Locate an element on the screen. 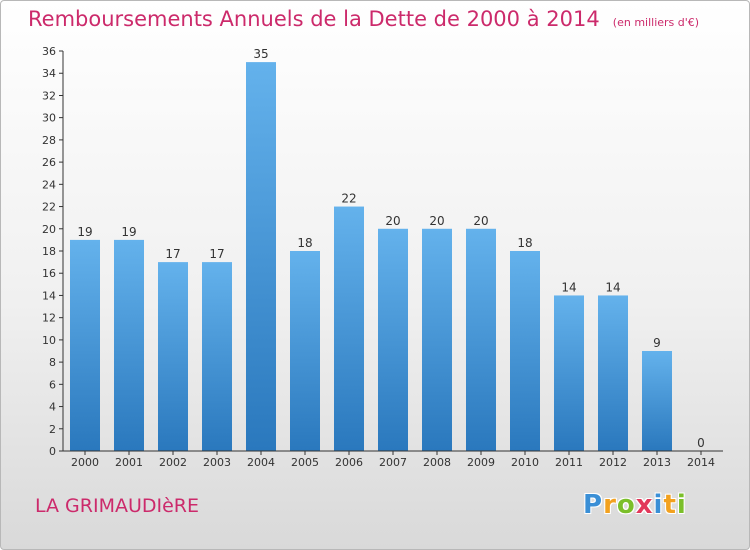 The width and height of the screenshot is (750, 550). y-tick-label: 12 is located at coordinates (49, 318).